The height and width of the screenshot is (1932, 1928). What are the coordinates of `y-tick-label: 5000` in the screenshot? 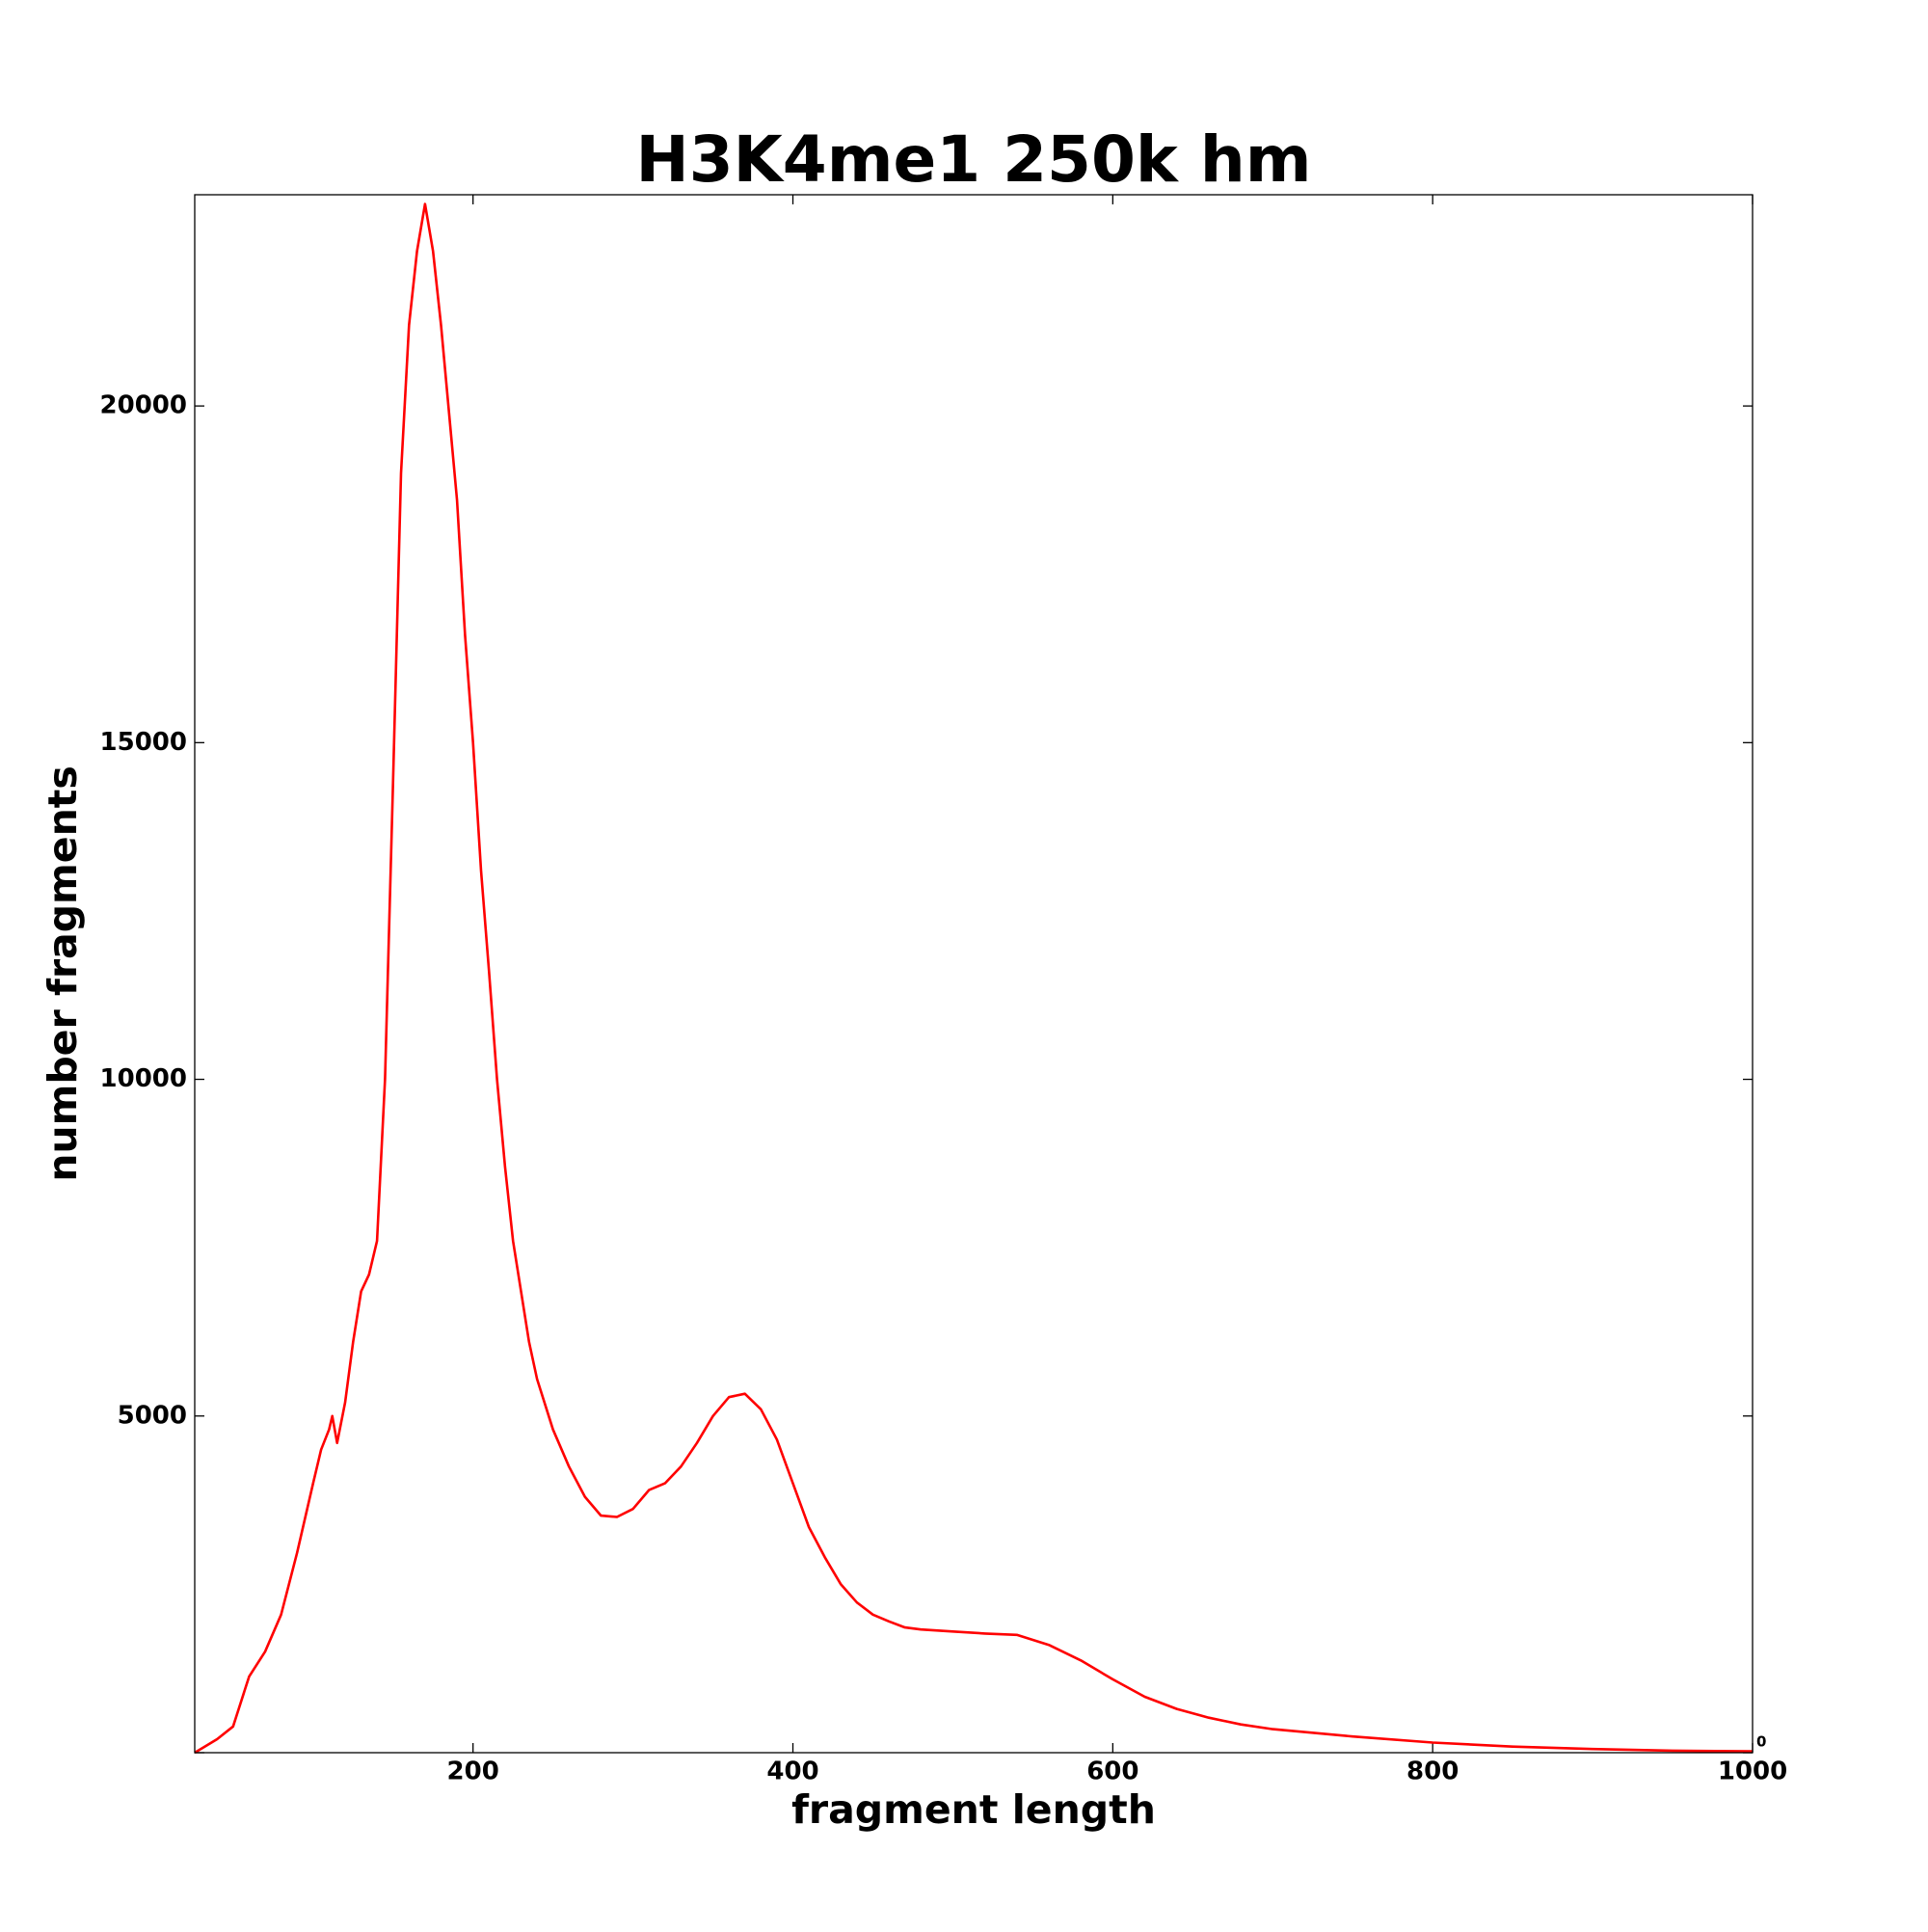 It's located at (153, 1416).